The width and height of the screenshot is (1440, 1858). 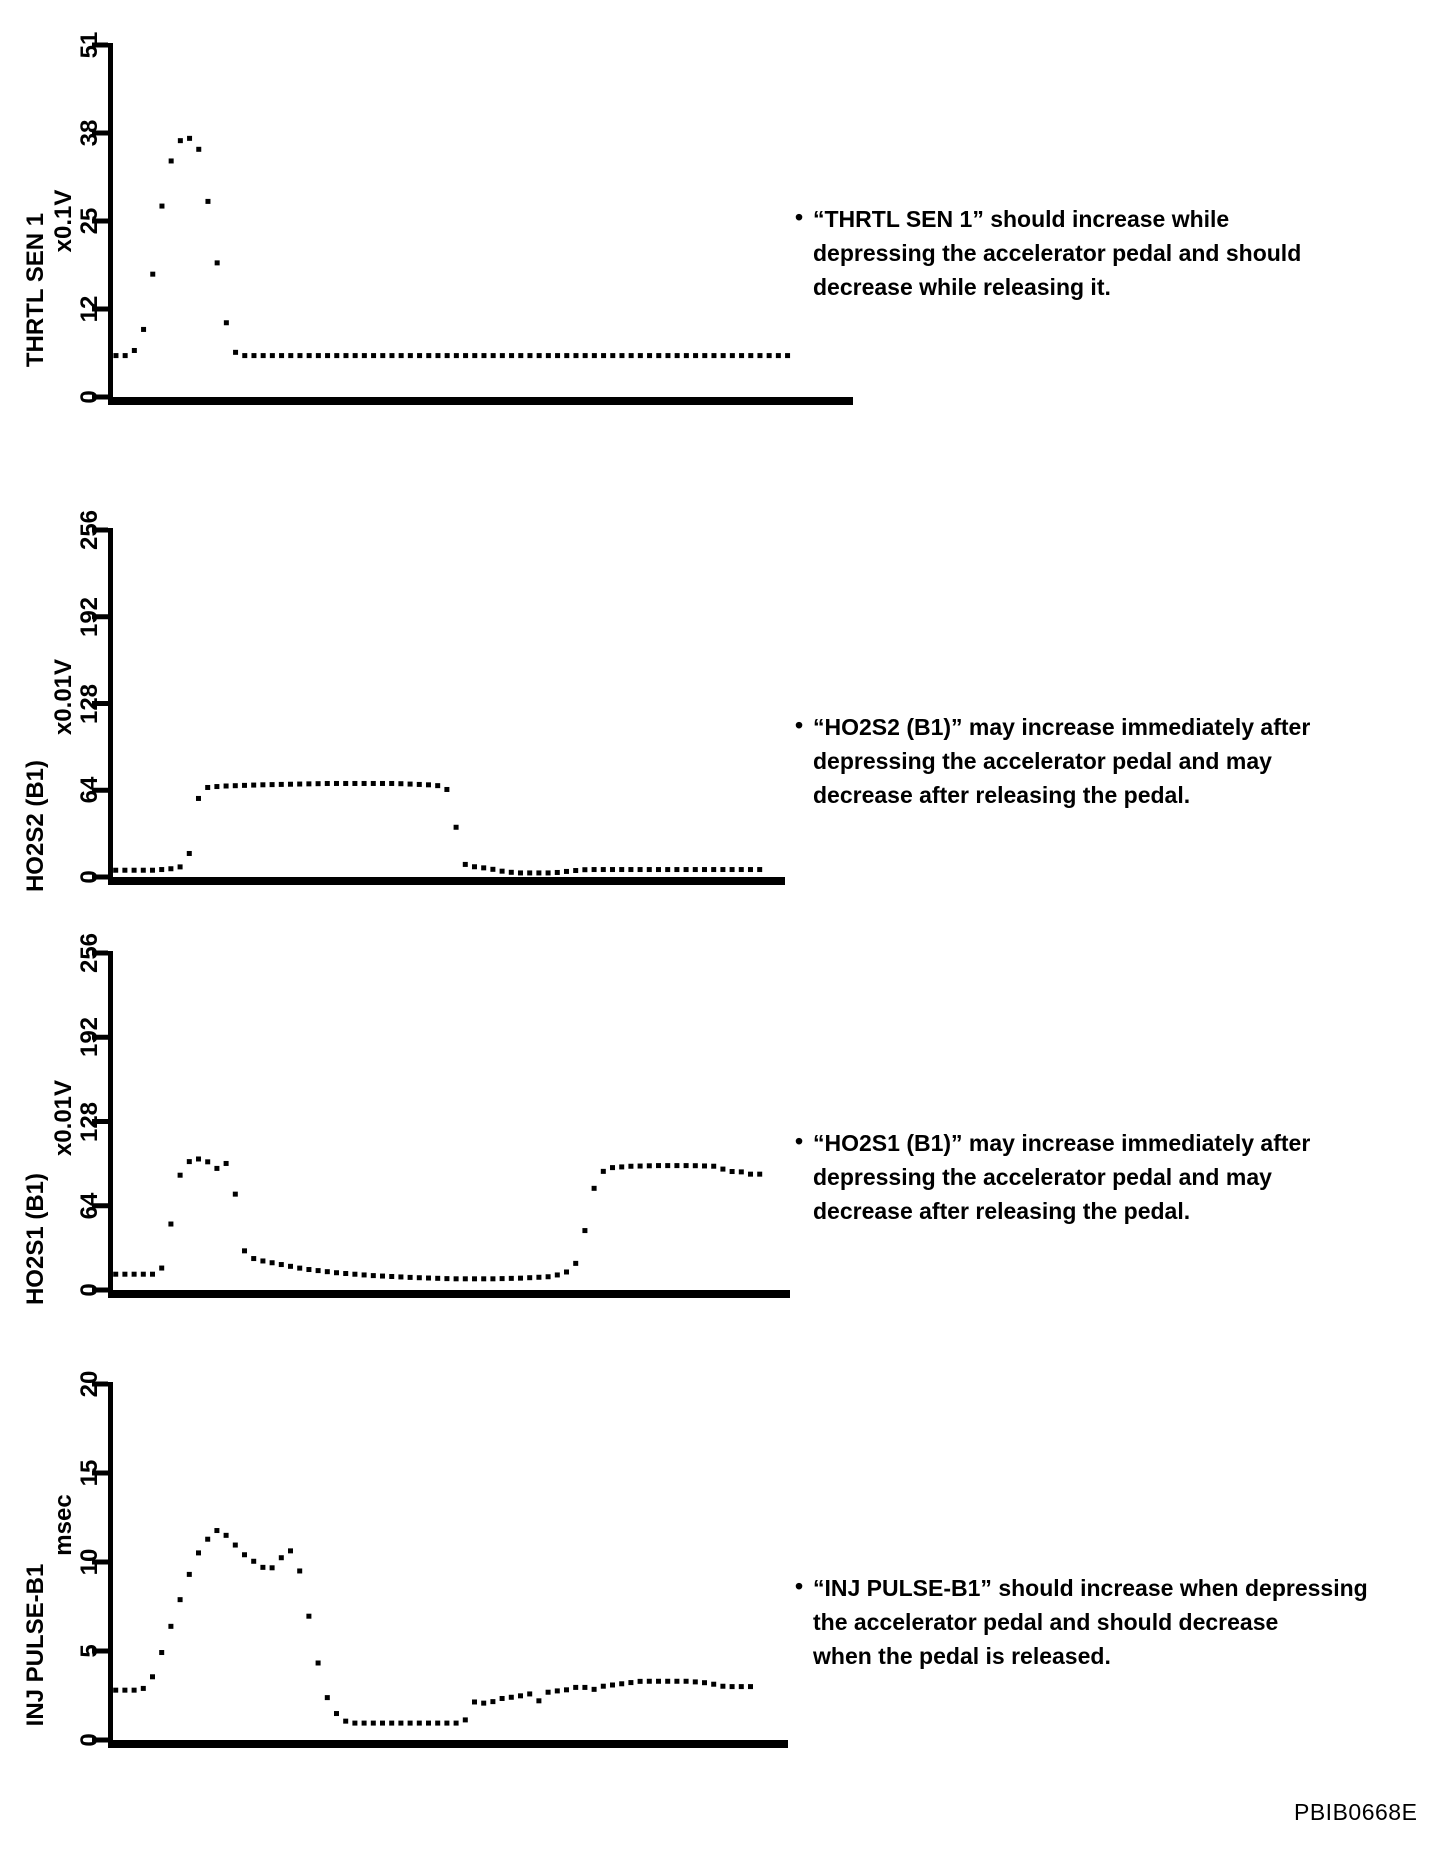 I want to click on note-line: “THRTL SEN 1” should increase while, so click(x=1021, y=219).